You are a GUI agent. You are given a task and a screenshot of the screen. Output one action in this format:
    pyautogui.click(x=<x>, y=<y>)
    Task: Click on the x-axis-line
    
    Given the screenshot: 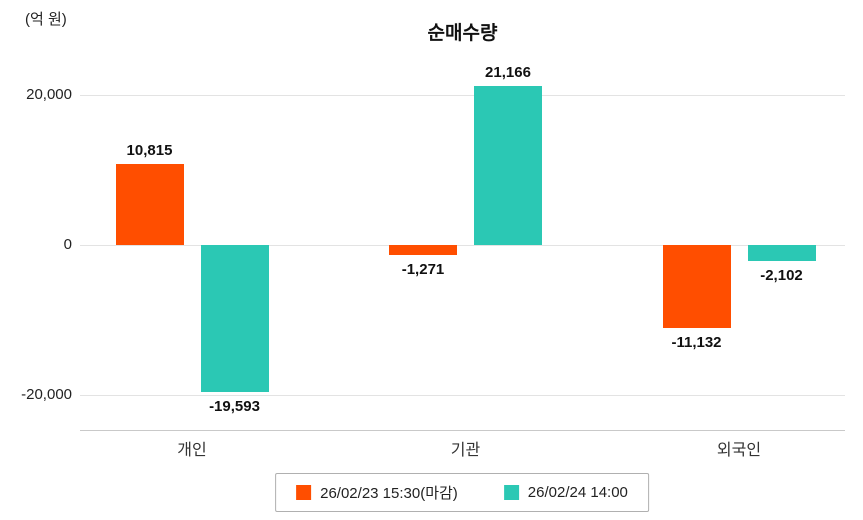 What is the action you would take?
    pyautogui.click(x=462, y=430)
    